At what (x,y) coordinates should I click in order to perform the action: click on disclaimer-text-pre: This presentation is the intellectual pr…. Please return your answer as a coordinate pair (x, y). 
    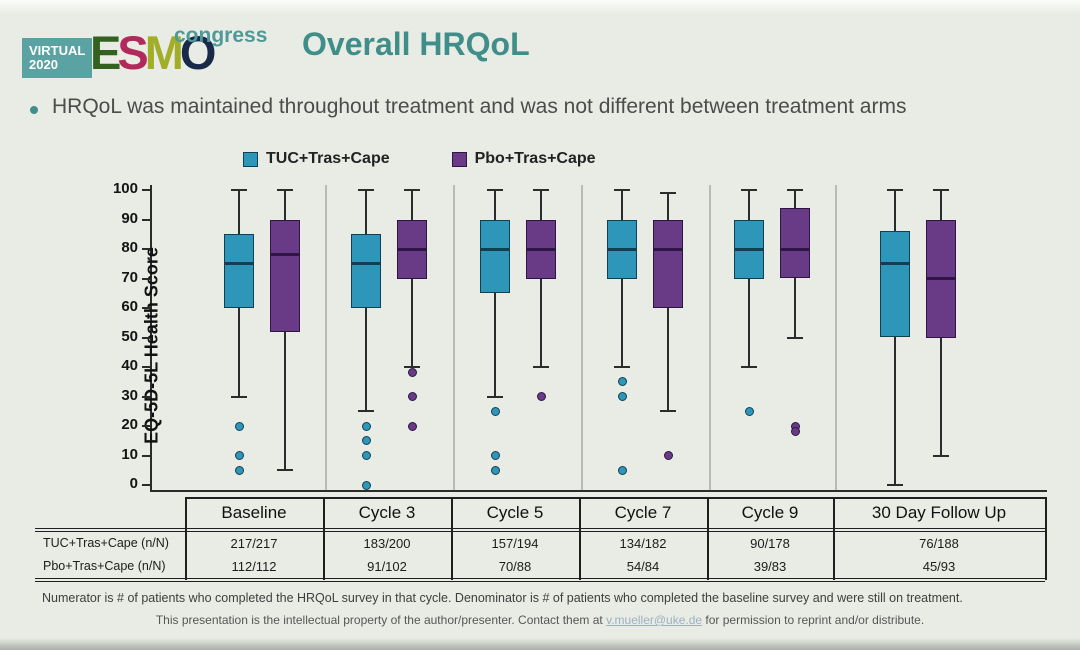
    Looking at the image, I should click on (381, 620).